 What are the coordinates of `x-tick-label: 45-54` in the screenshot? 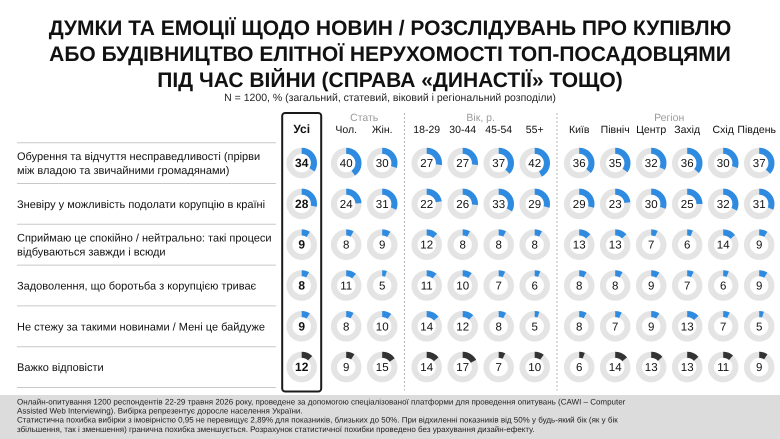 It's located at (498, 130).